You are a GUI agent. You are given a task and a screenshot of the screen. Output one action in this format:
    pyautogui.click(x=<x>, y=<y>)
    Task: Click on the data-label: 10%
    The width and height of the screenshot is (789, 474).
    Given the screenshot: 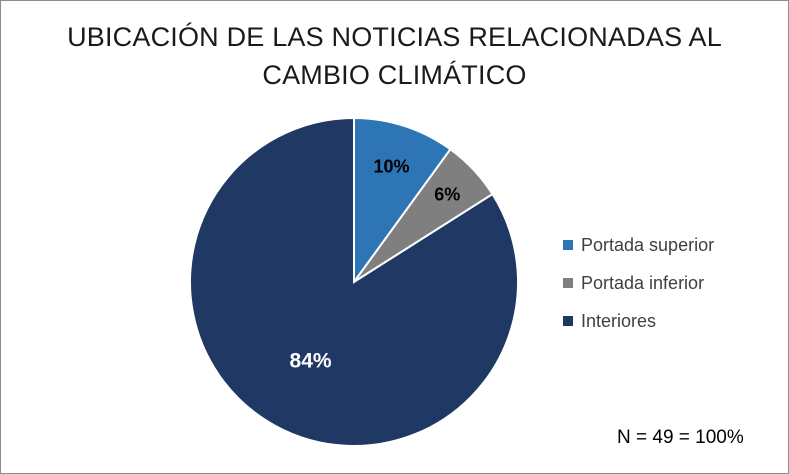 What is the action you would take?
    pyautogui.click(x=391, y=167)
    